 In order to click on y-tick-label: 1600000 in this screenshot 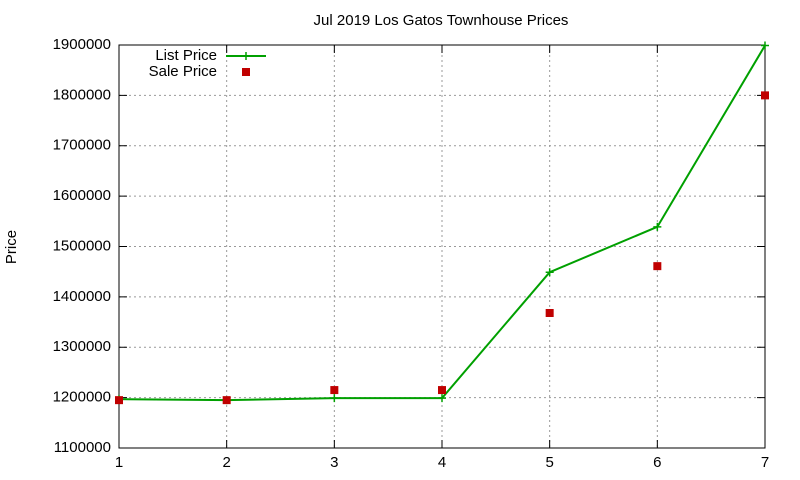, I will do `click(82, 195)`.